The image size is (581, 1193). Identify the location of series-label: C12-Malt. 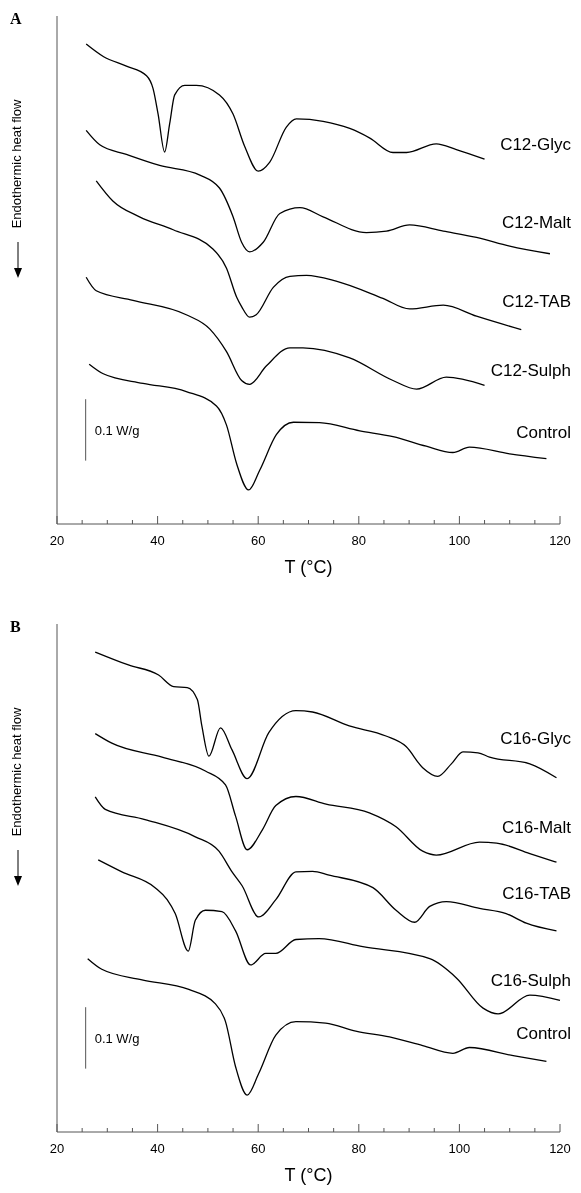
(537, 223).